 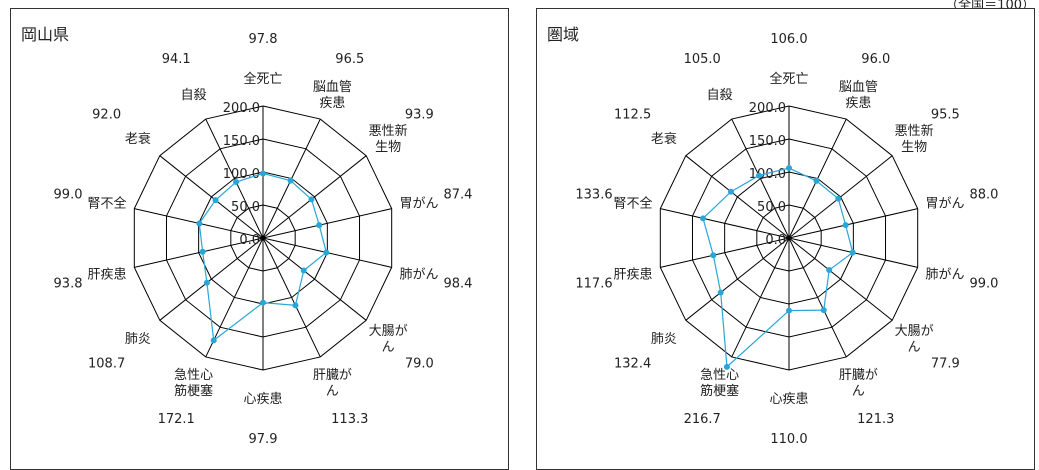 What do you see at coordinates (788, 79) in the screenshot?
I see `category-label: 全死亡` at bounding box center [788, 79].